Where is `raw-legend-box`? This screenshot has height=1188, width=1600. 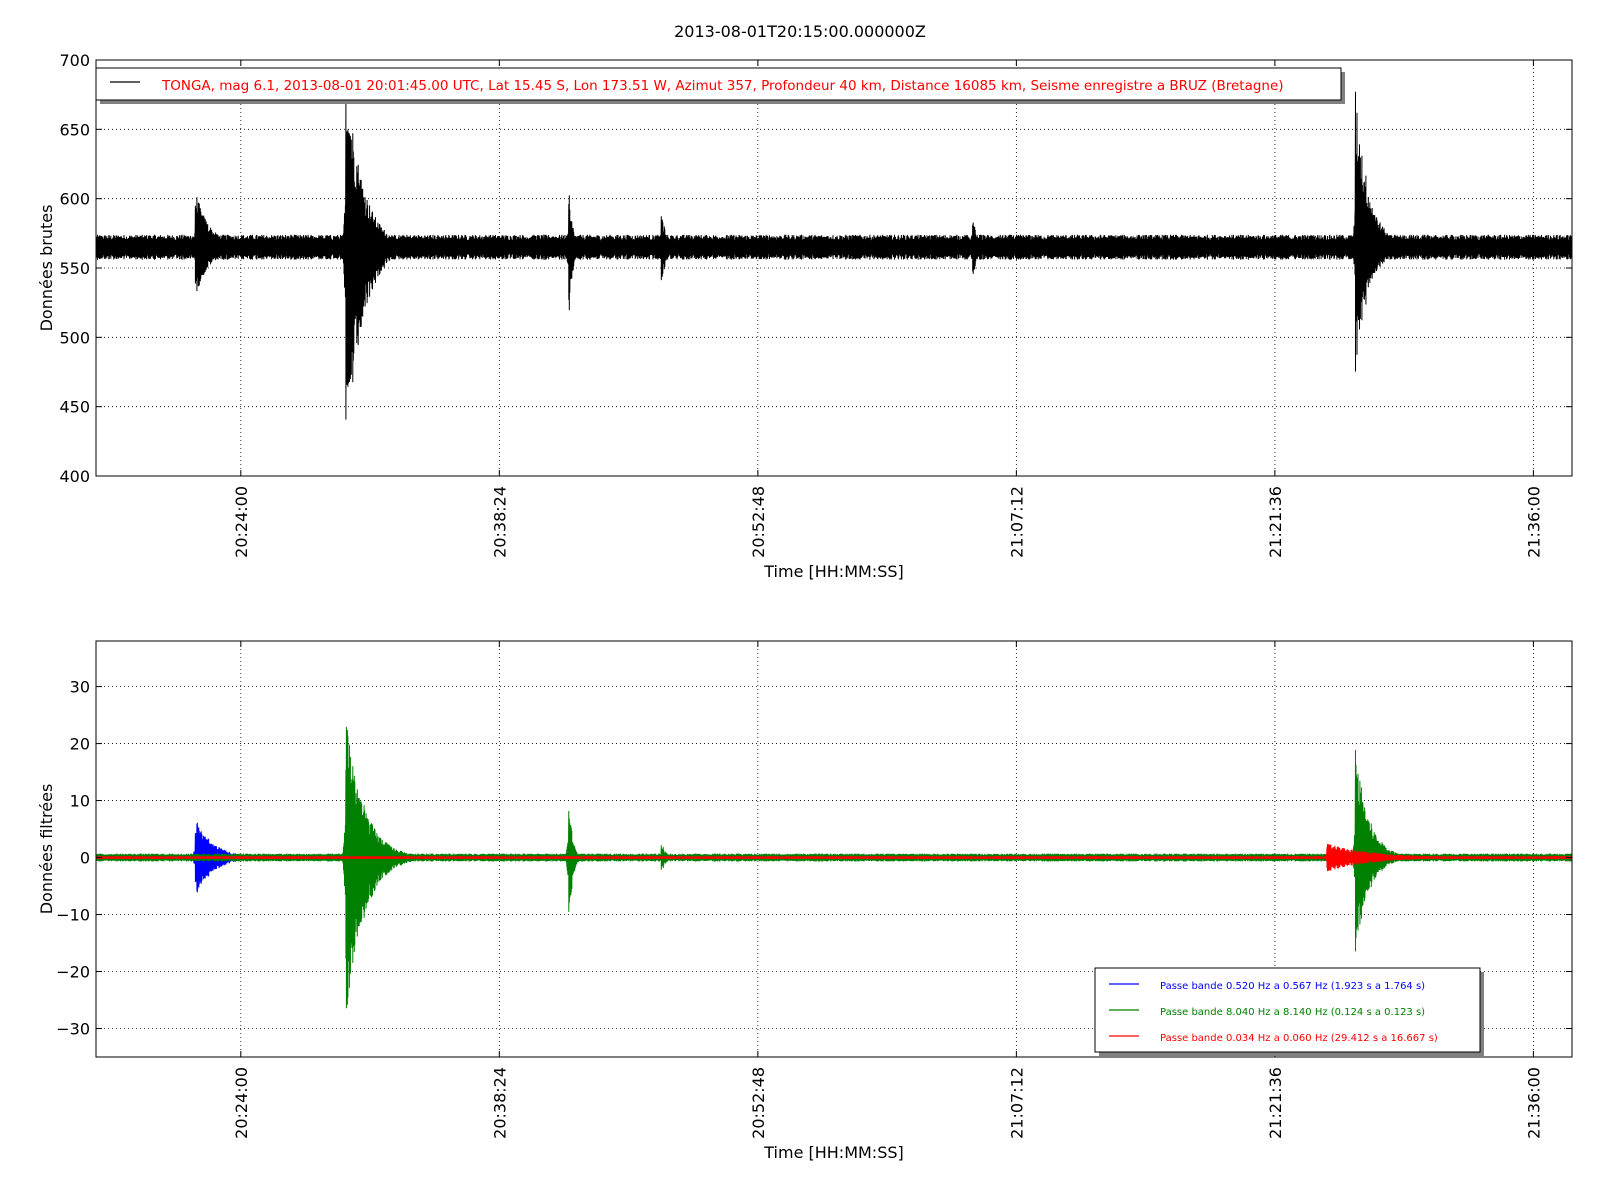 raw-legend-box is located at coordinates (718, 84).